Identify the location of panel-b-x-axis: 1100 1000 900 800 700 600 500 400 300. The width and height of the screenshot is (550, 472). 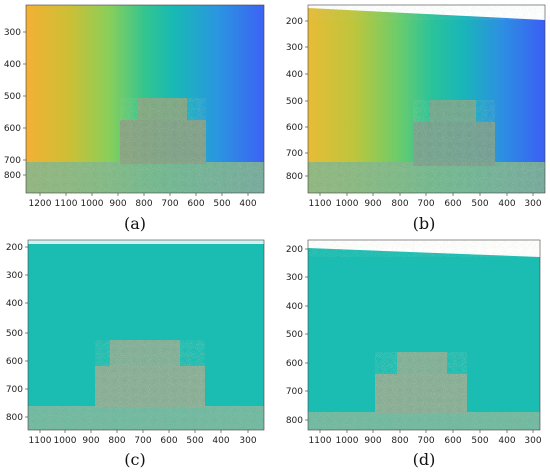
(425, 201).